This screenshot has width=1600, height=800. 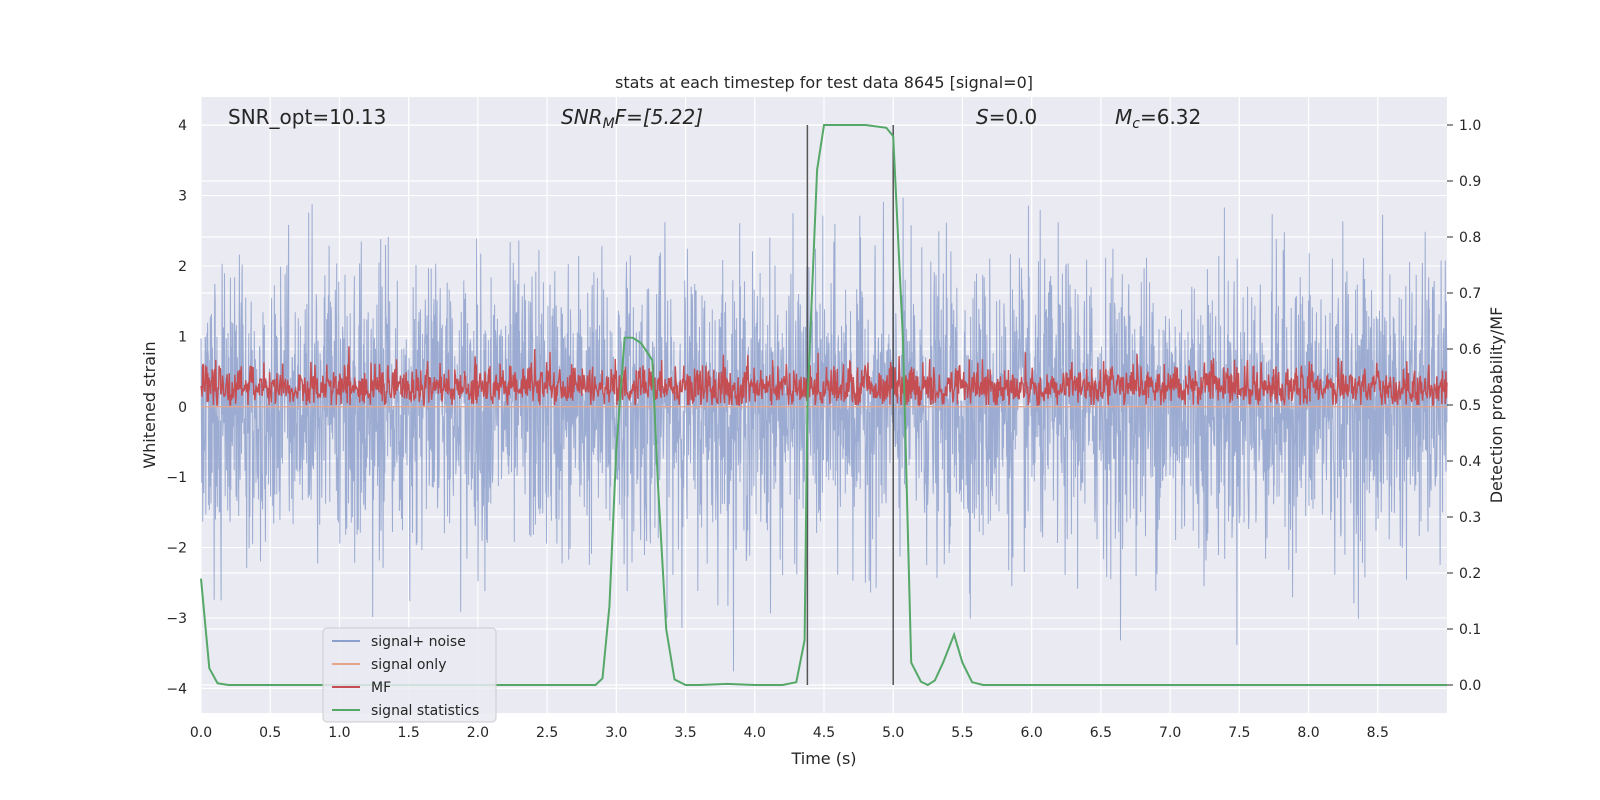 I want to click on y2-tick-label: 0.8, so click(x=1470, y=238).